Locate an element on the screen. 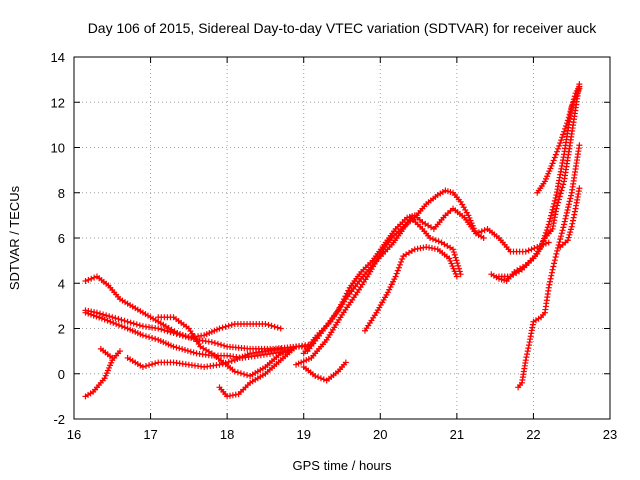 The width and height of the screenshot is (640, 480). x-axis-label: GPS time / hours is located at coordinates (342, 465).